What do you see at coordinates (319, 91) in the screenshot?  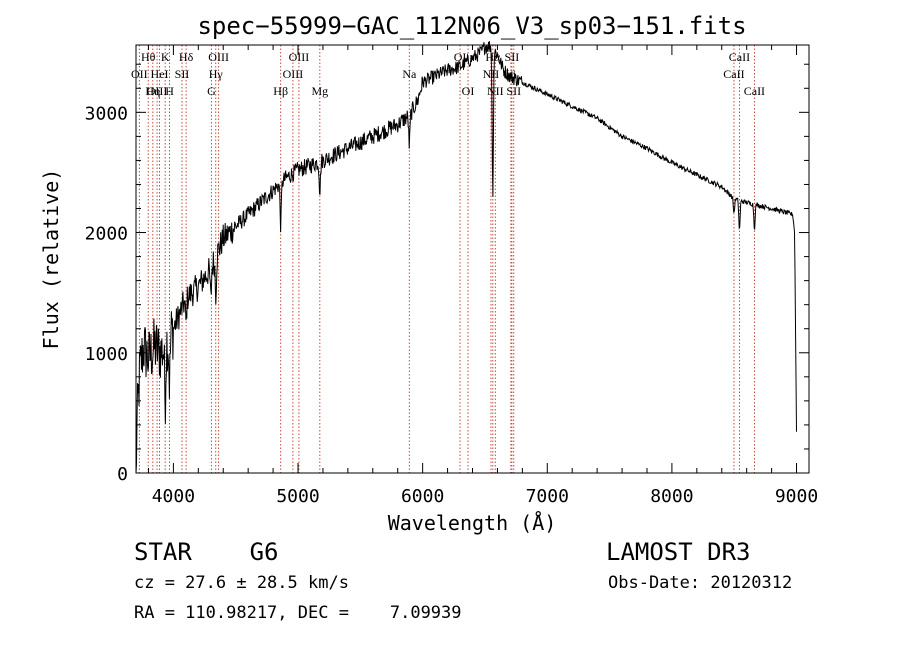 I see `spectral-line-label: Mg` at bounding box center [319, 91].